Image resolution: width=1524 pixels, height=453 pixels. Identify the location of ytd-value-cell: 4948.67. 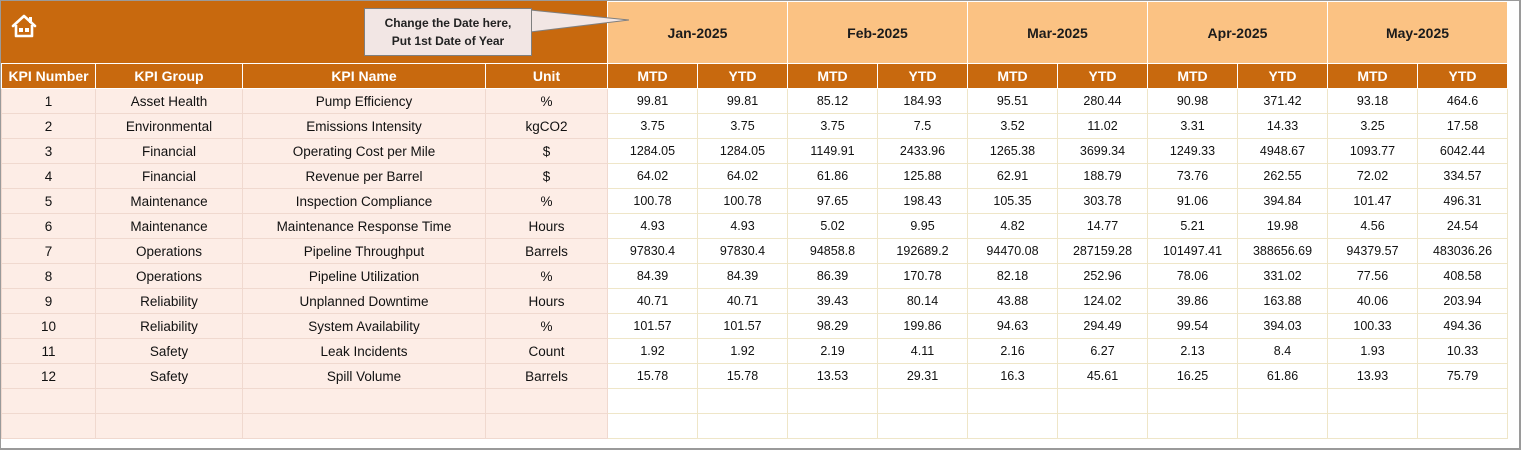
(1282, 151).